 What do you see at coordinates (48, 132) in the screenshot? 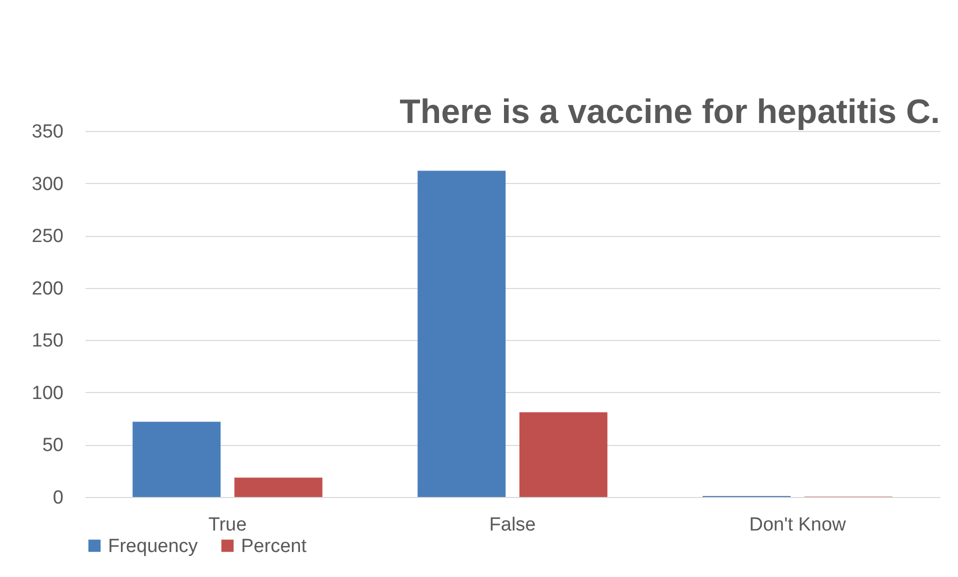
I see `y-tick-label: 350` at bounding box center [48, 132].